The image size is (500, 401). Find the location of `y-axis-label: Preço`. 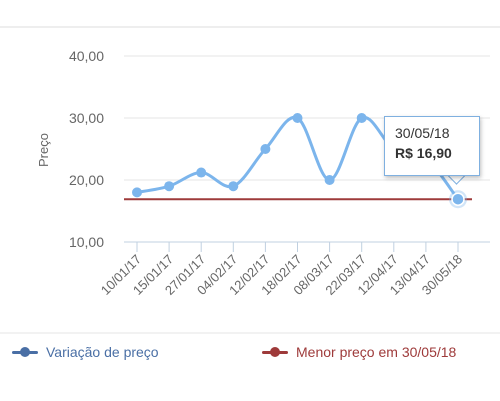

y-axis-label: Preço is located at coordinates (43, 150).